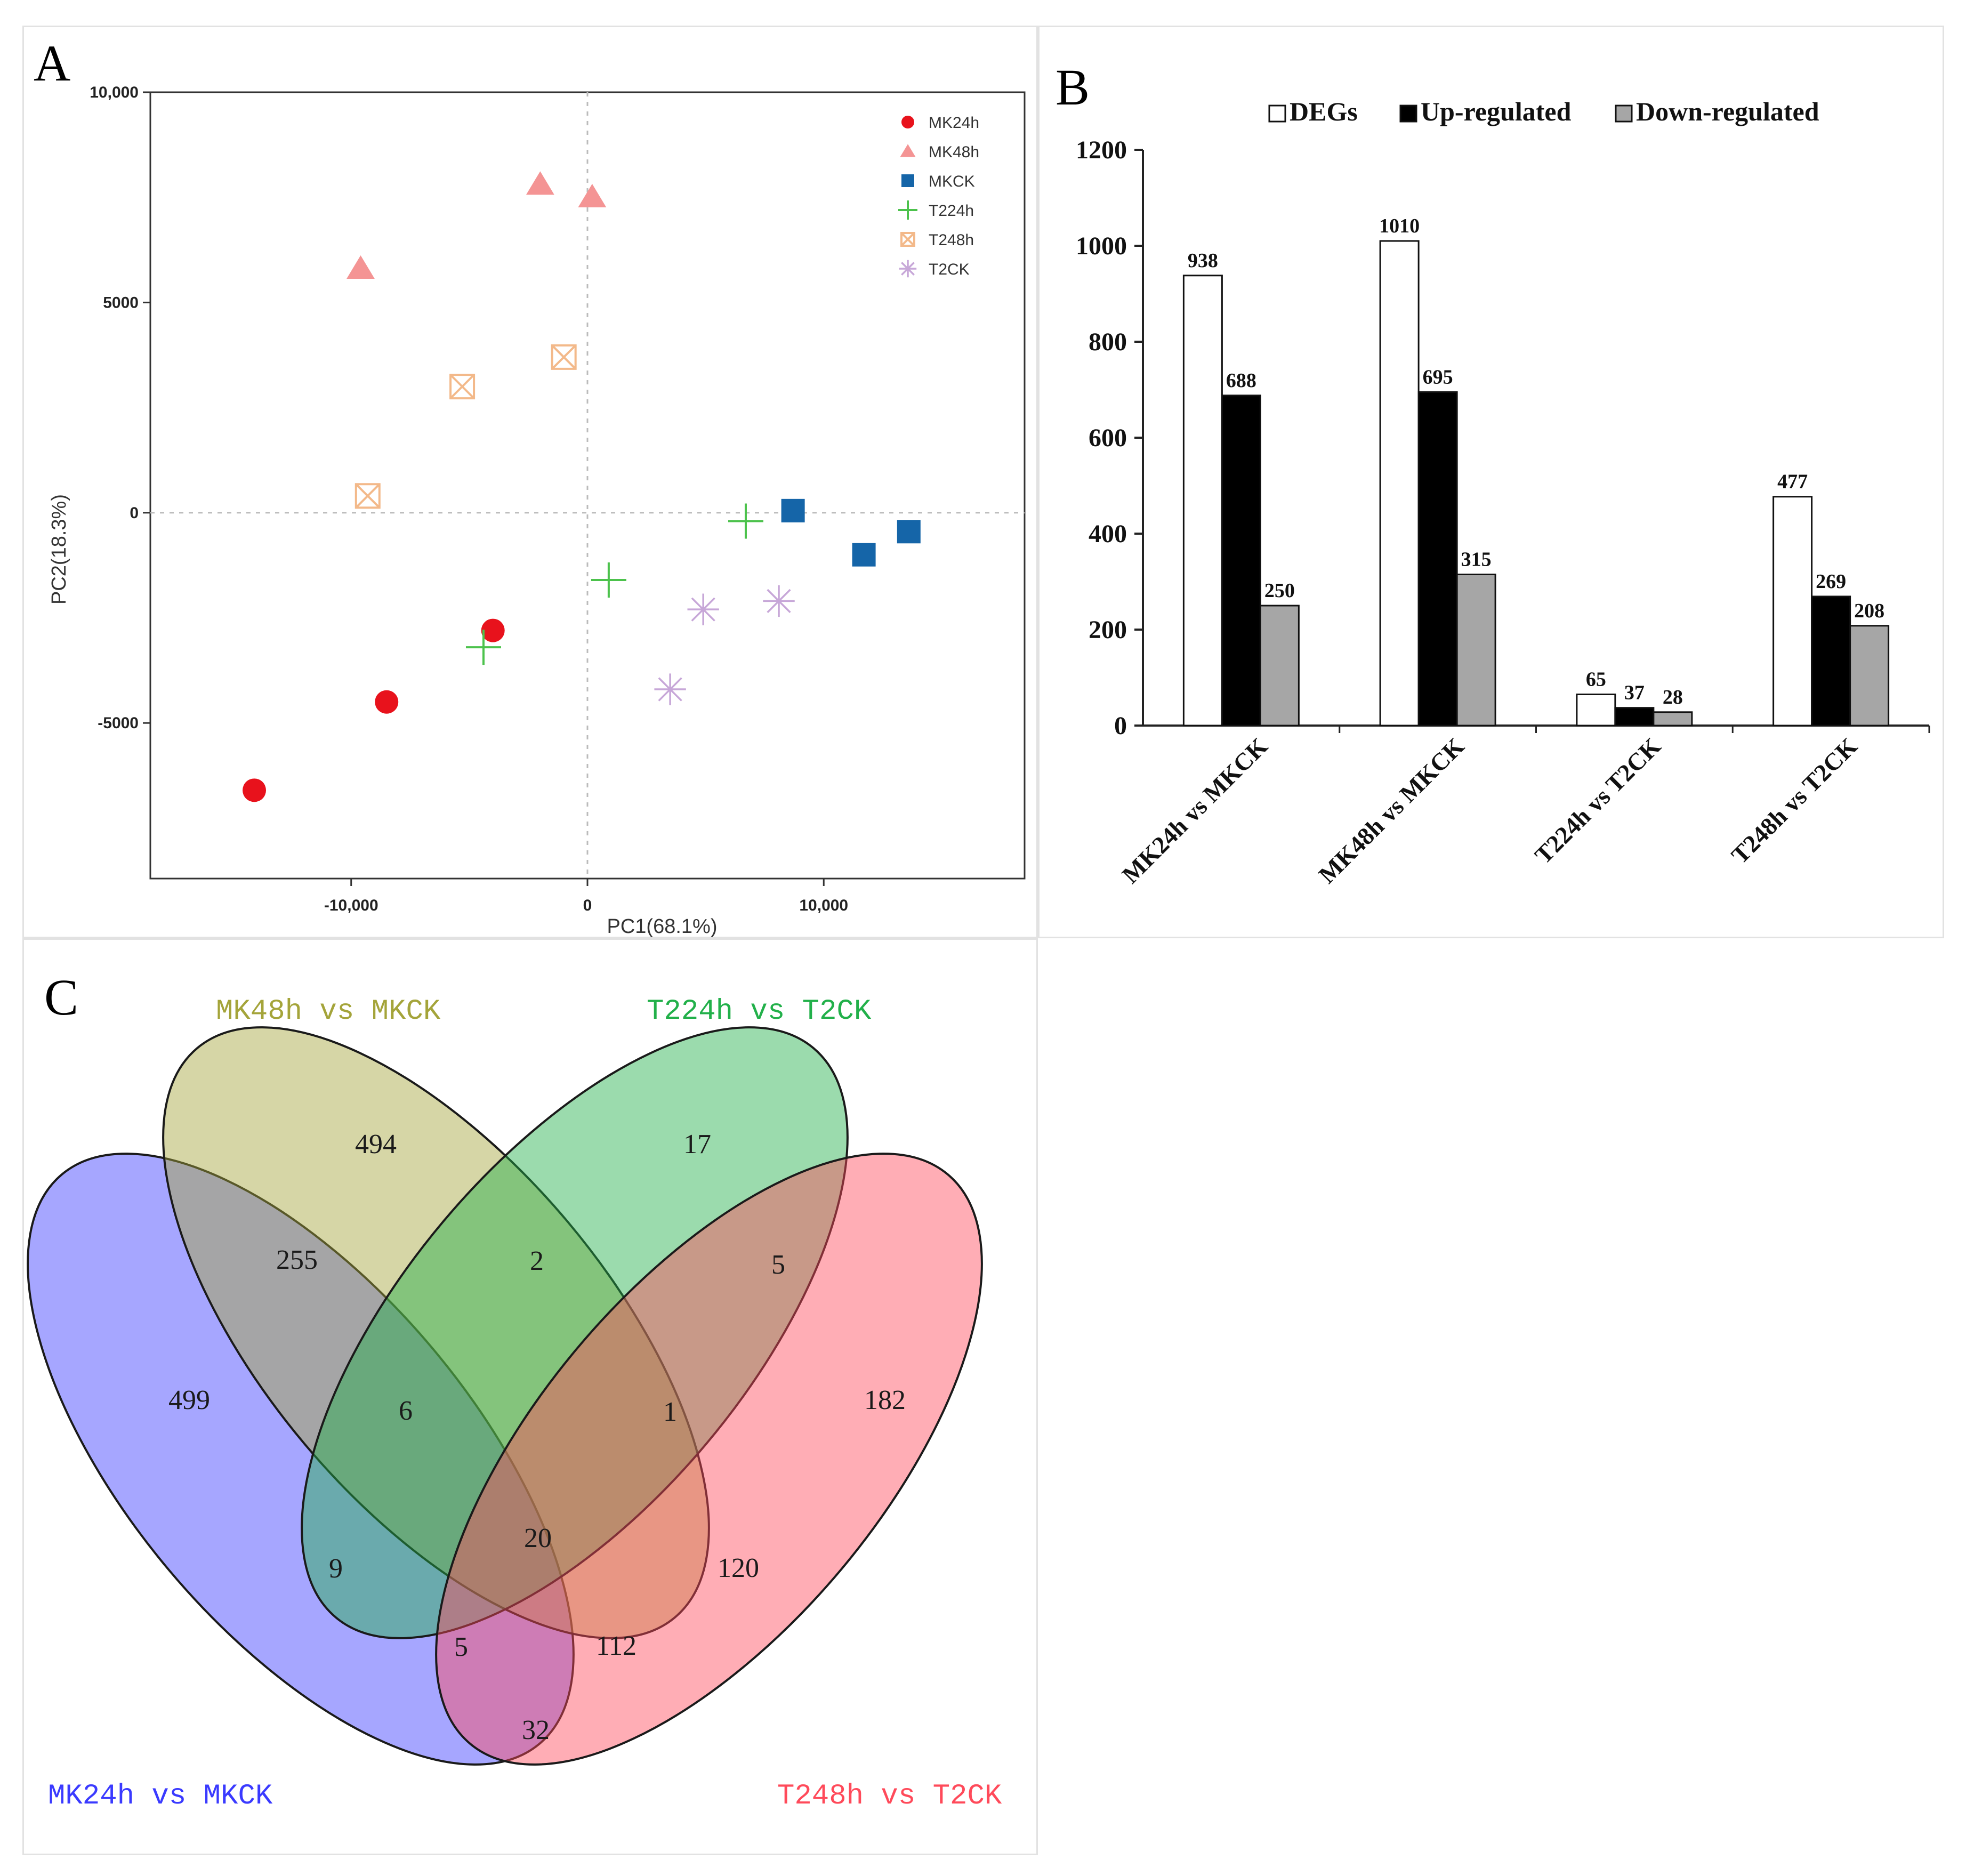 This screenshot has height=1876, width=1966. I want to click on venn-region-abcd: 20, so click(538, 1538).